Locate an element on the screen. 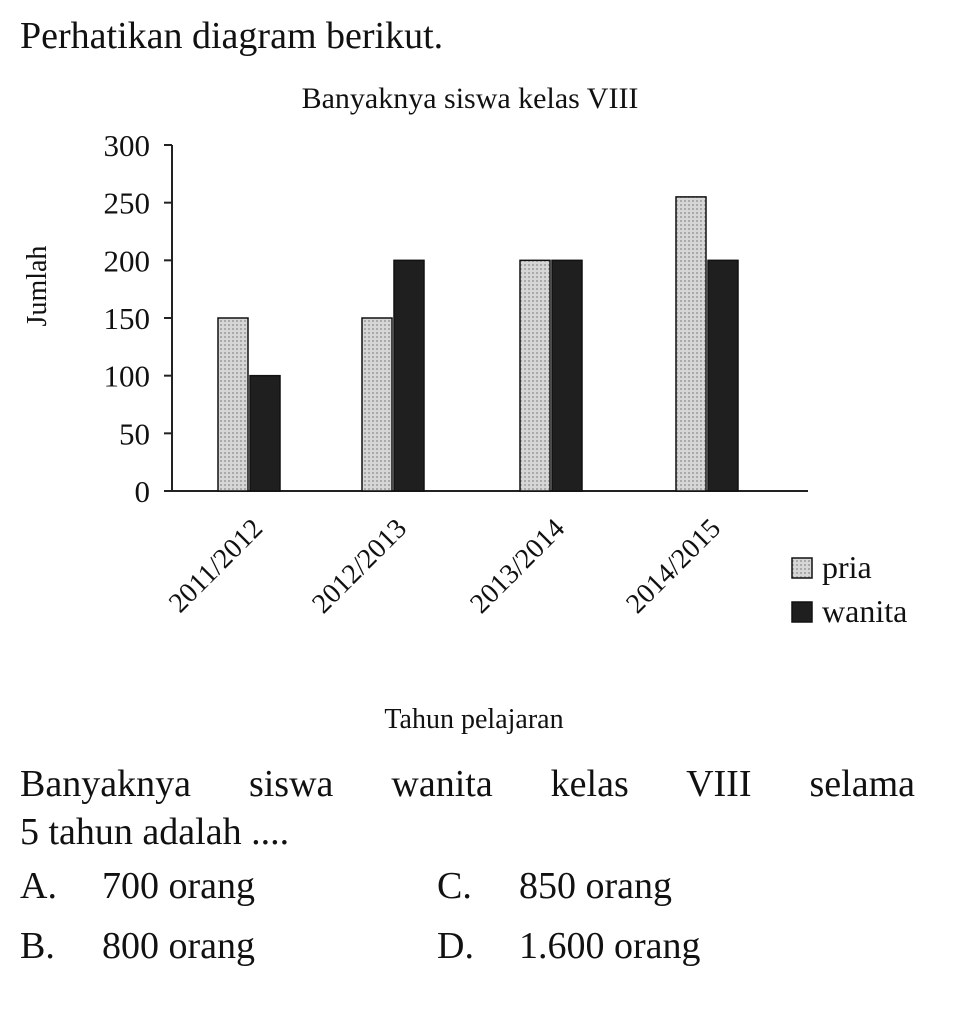 This screenshot has height=1016, width=960. option-a: A. 700 orang is located at coordinates (137, 886).